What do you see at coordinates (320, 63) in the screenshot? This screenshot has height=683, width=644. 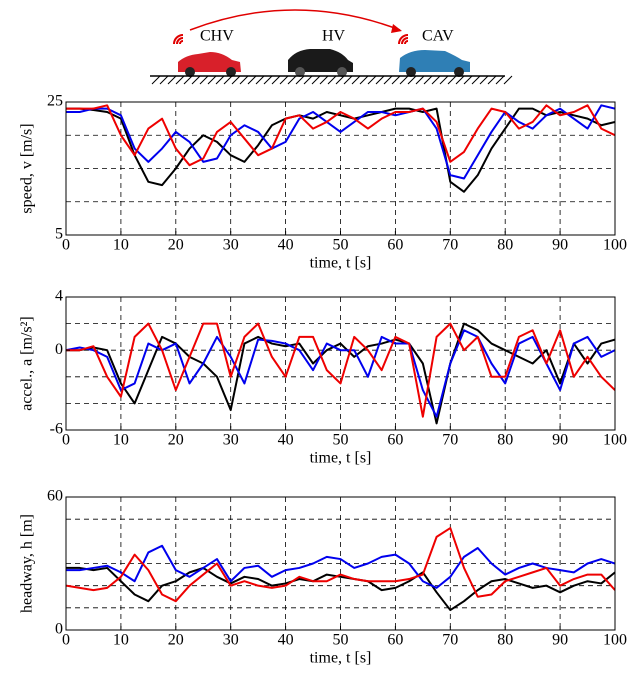 I see `car-hv` at bounding box center [320, 63].